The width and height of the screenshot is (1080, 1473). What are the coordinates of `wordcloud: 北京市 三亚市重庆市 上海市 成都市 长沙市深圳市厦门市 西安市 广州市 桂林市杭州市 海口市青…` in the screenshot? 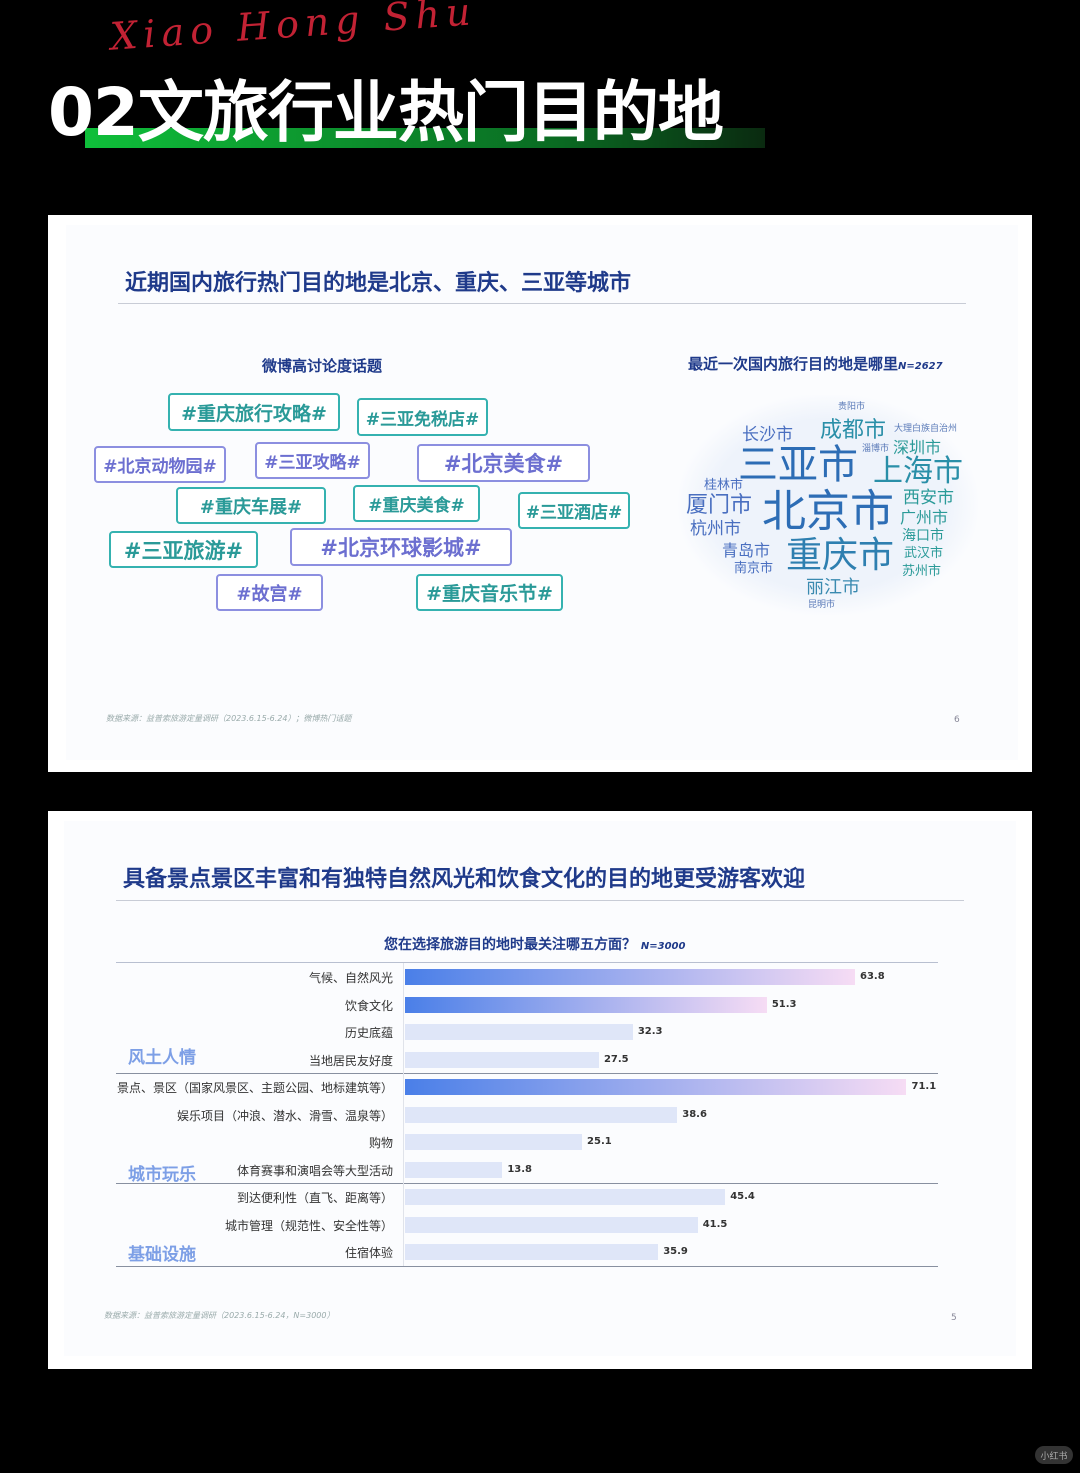 It's located at (828, 505).